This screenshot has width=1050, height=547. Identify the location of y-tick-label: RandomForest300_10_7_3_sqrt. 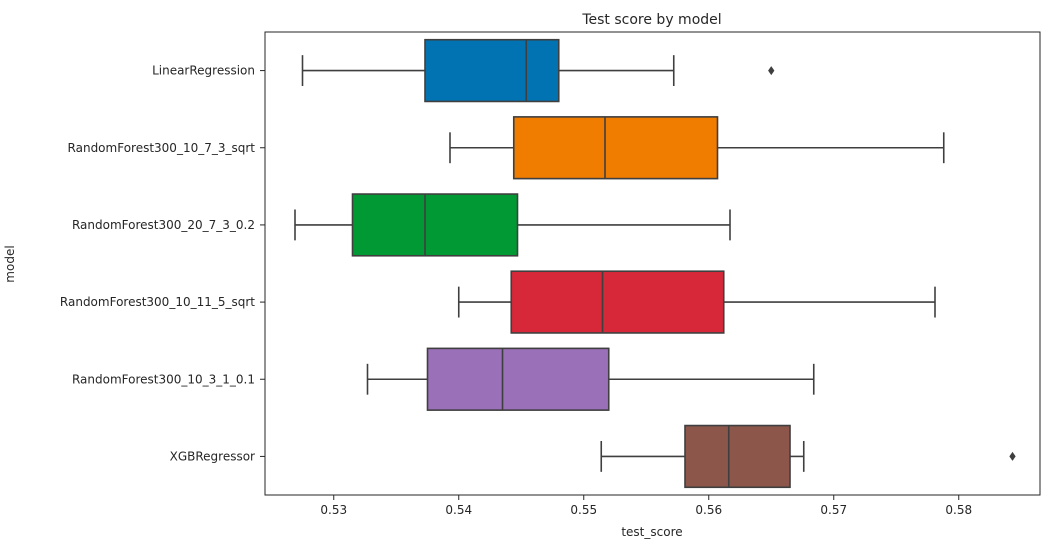
(162, 148).